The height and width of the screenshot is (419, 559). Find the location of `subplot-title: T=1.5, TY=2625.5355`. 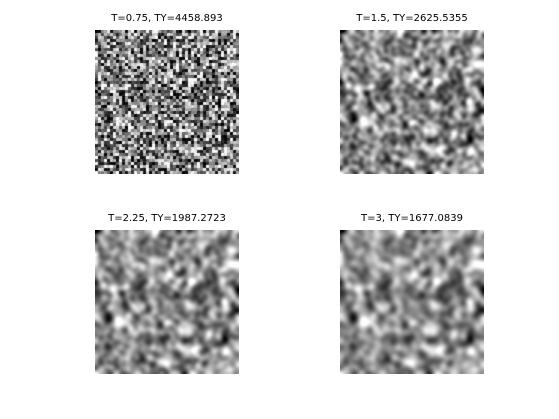

subplot-title: T=1.5, TY=2625.5355 is located at coordinates (412, 18).